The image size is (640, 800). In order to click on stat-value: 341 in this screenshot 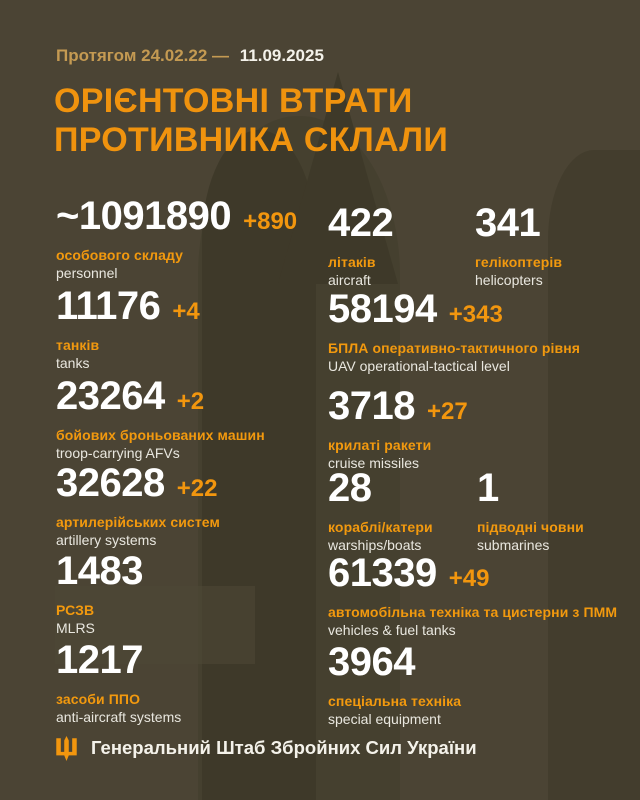, I will do `click(508, 223)`.